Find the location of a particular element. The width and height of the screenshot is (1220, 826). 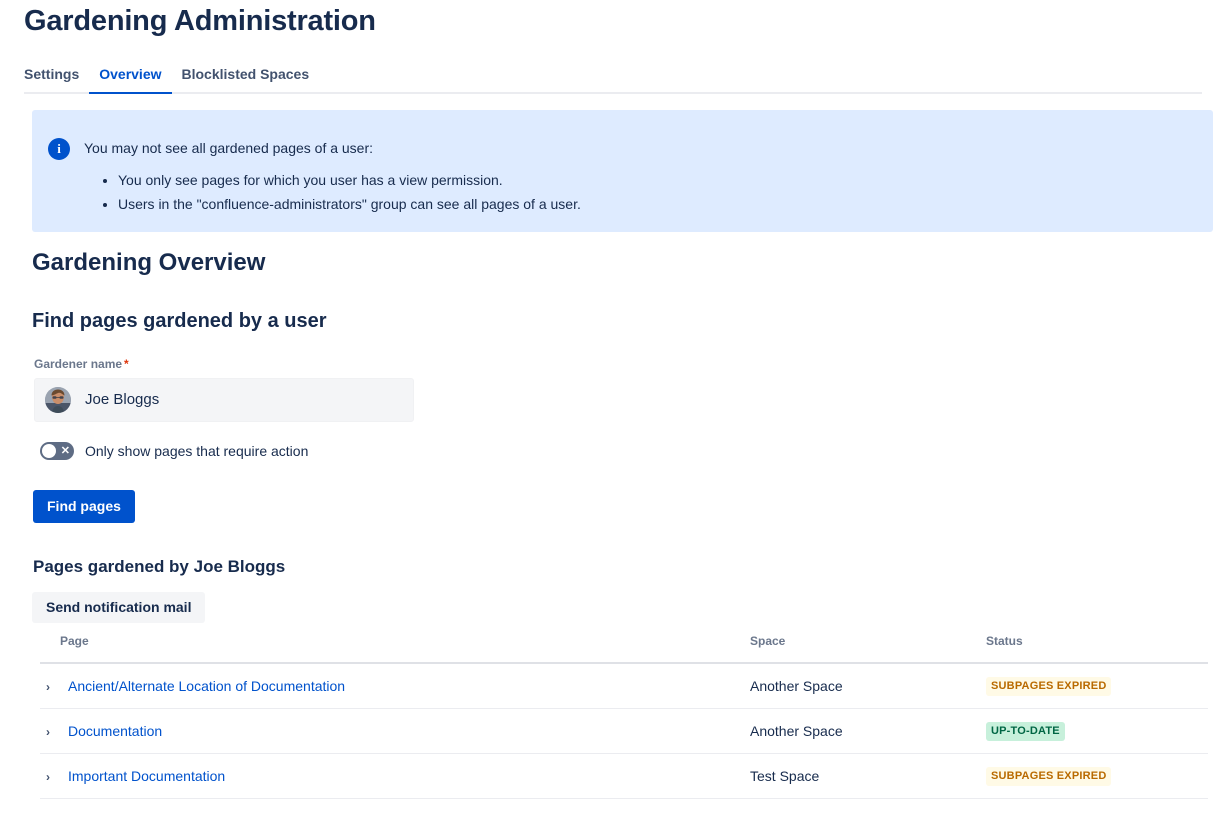

table-row: › Documentation Another Space UP-TO-DATE is located at coordinates (624, 731).